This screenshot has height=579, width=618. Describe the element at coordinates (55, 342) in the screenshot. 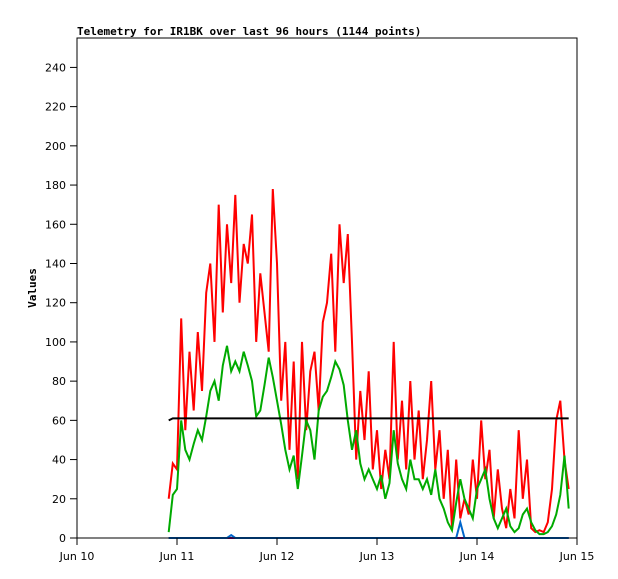

I see `y-tick-label: 100` at that location.